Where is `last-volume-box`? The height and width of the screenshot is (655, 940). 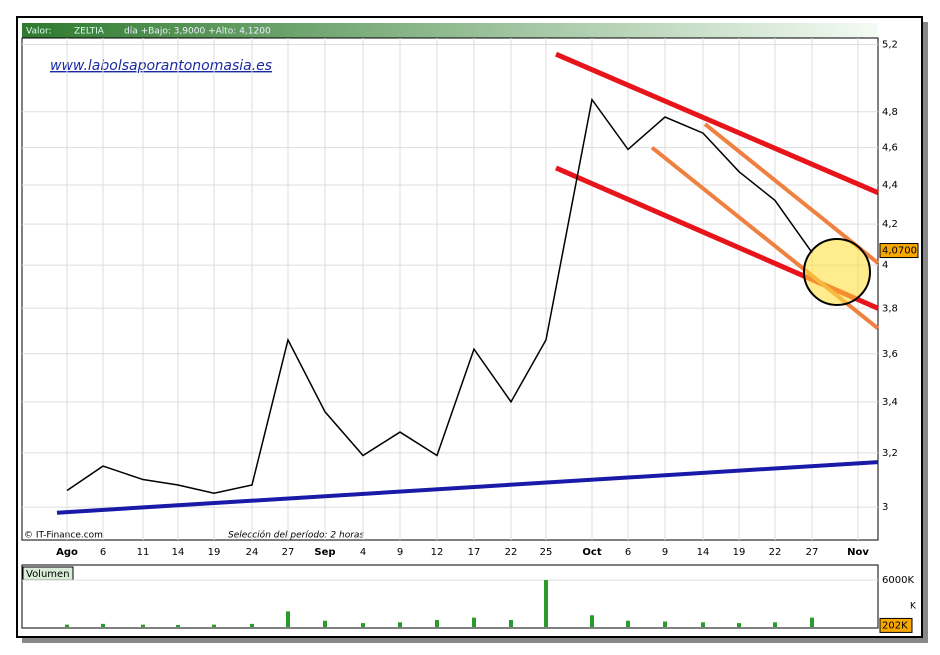 last-volume-box is located at coordinates (896, 625).